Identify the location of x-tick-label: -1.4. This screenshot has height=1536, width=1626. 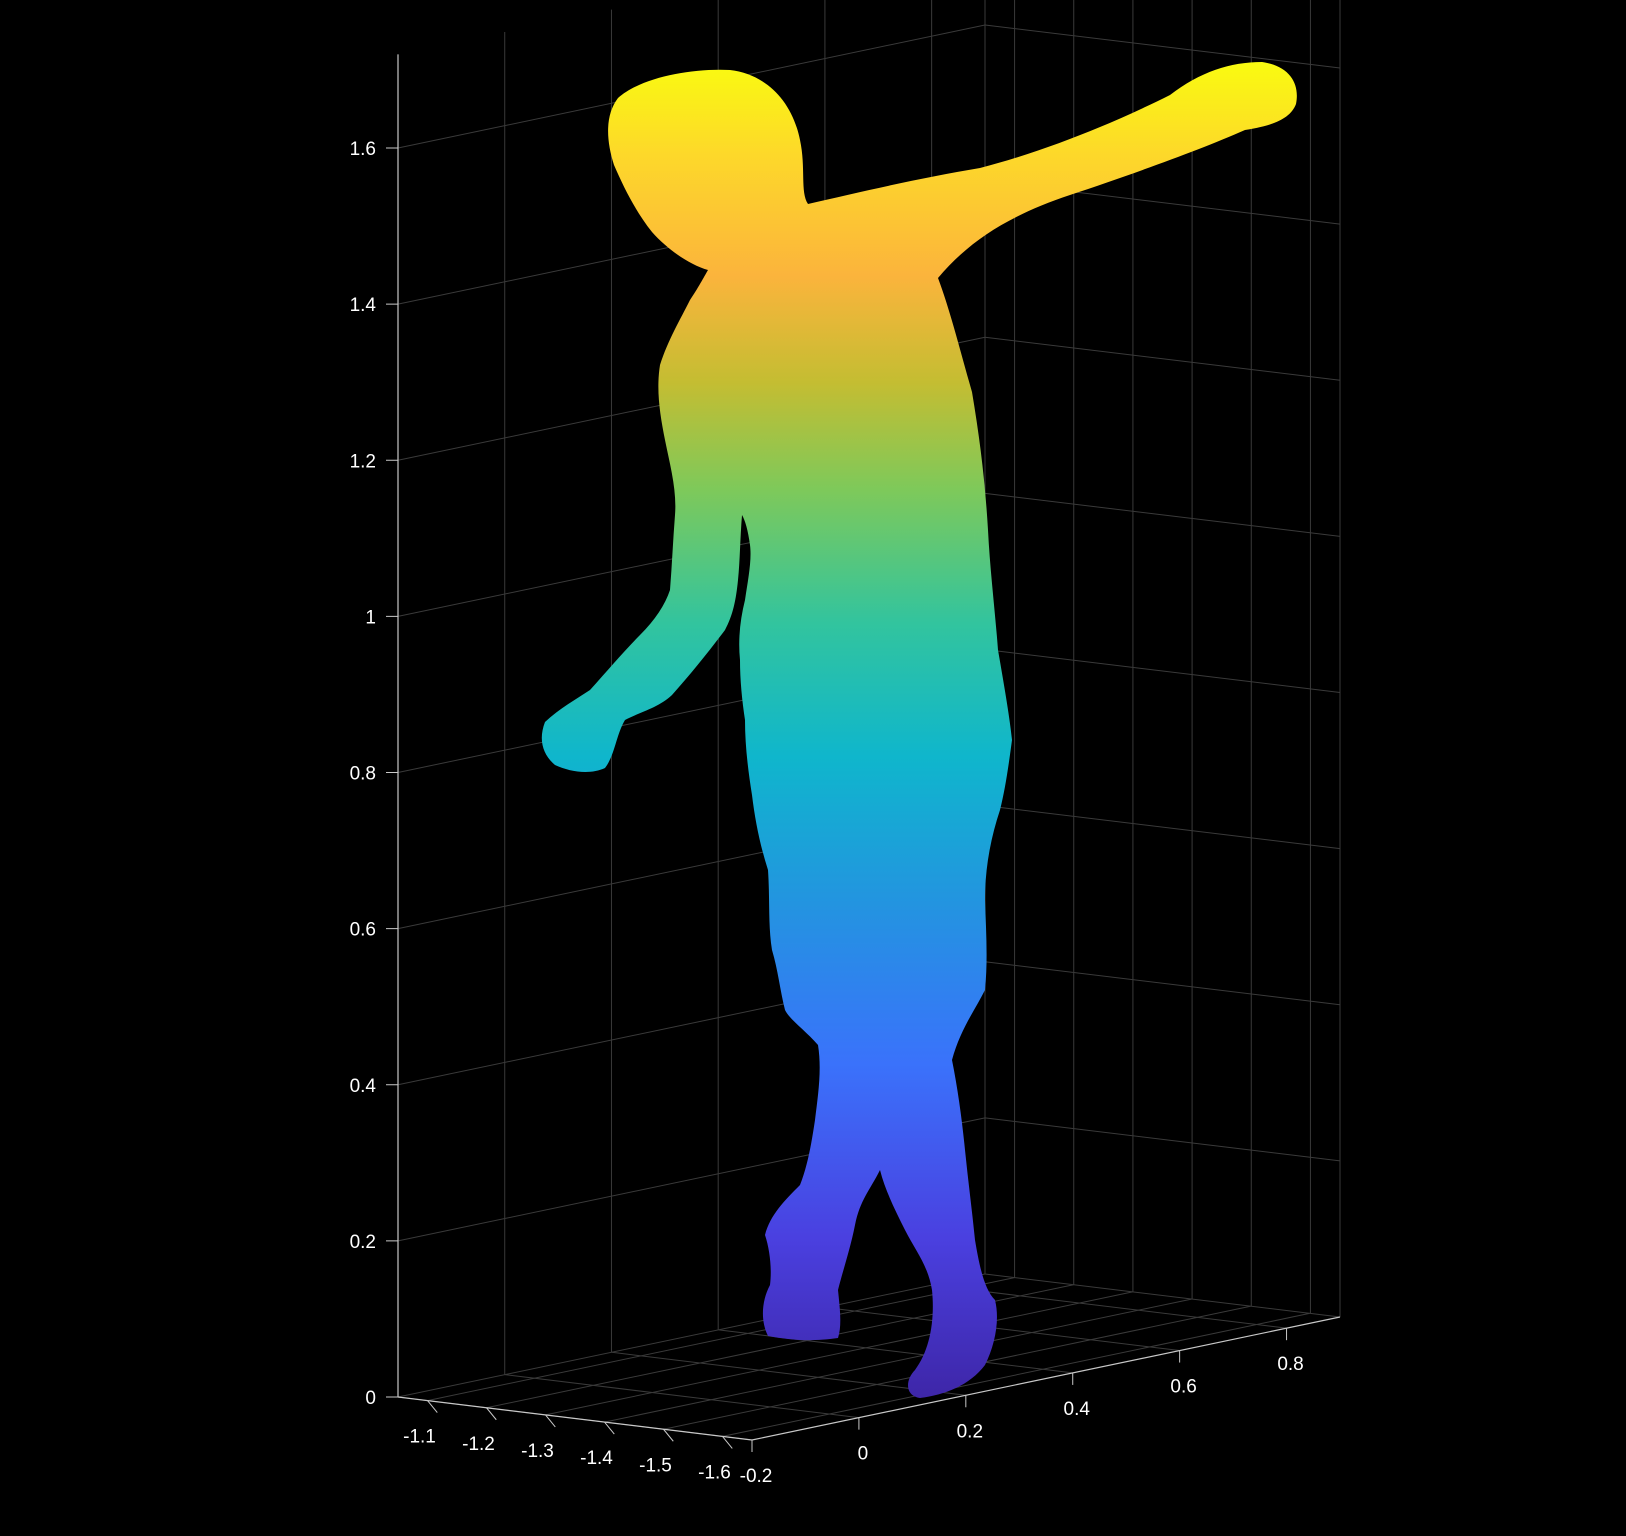
(596, 1458).